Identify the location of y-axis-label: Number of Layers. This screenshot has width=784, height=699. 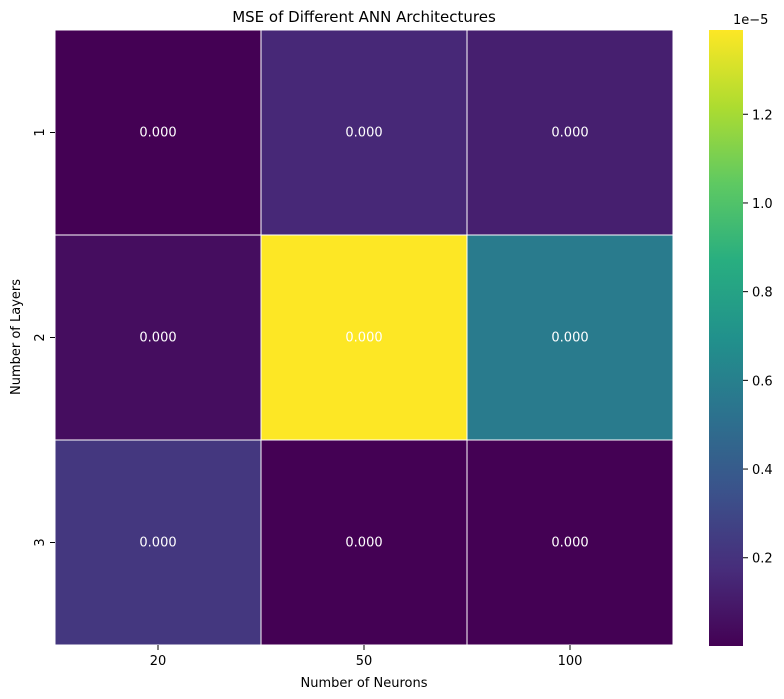
(16, 337).